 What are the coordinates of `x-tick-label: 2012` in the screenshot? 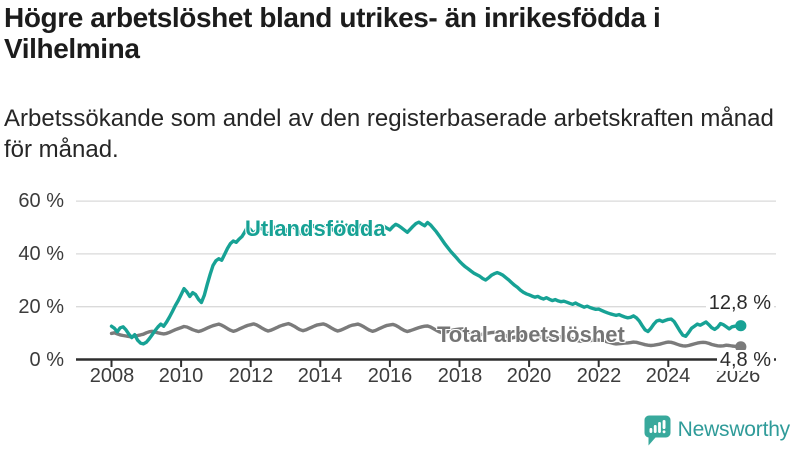 It's located at (251, 376).